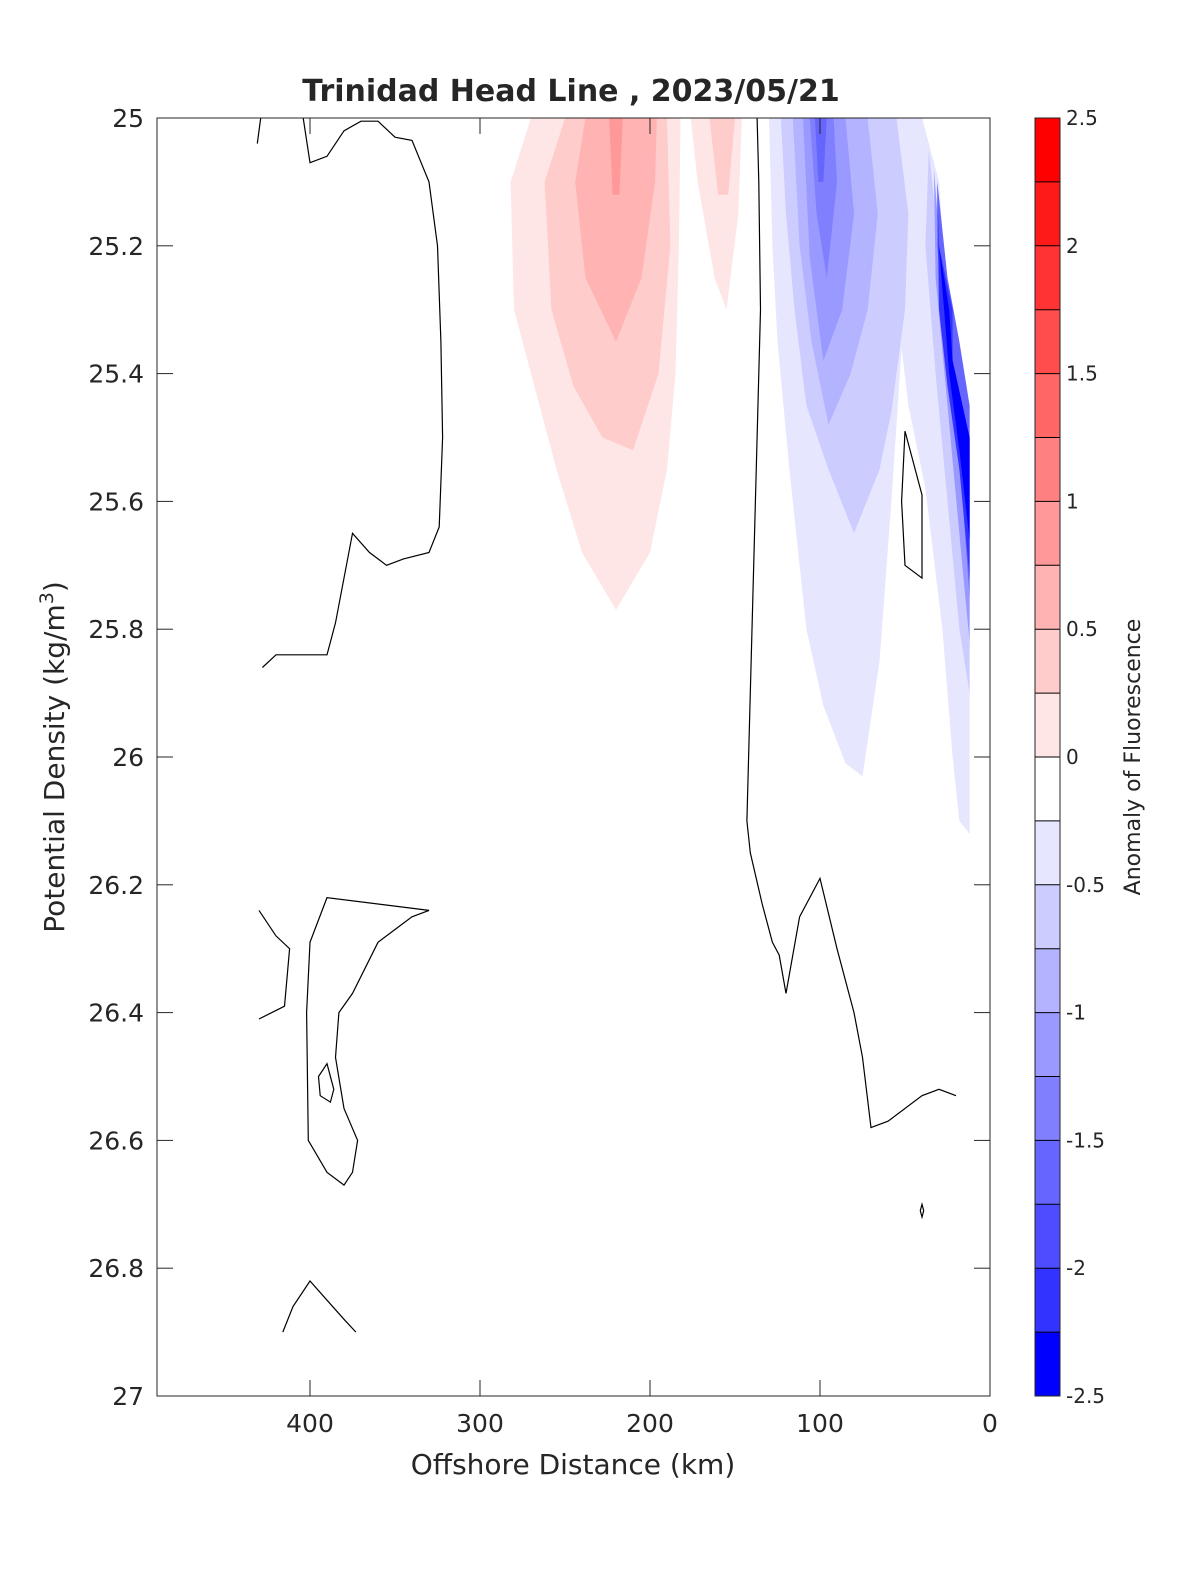 This screenshot has width=1200, height=1579. I want to click on chart-title: Trinidad Head Line , 2023/05/21, so click(570, 91).